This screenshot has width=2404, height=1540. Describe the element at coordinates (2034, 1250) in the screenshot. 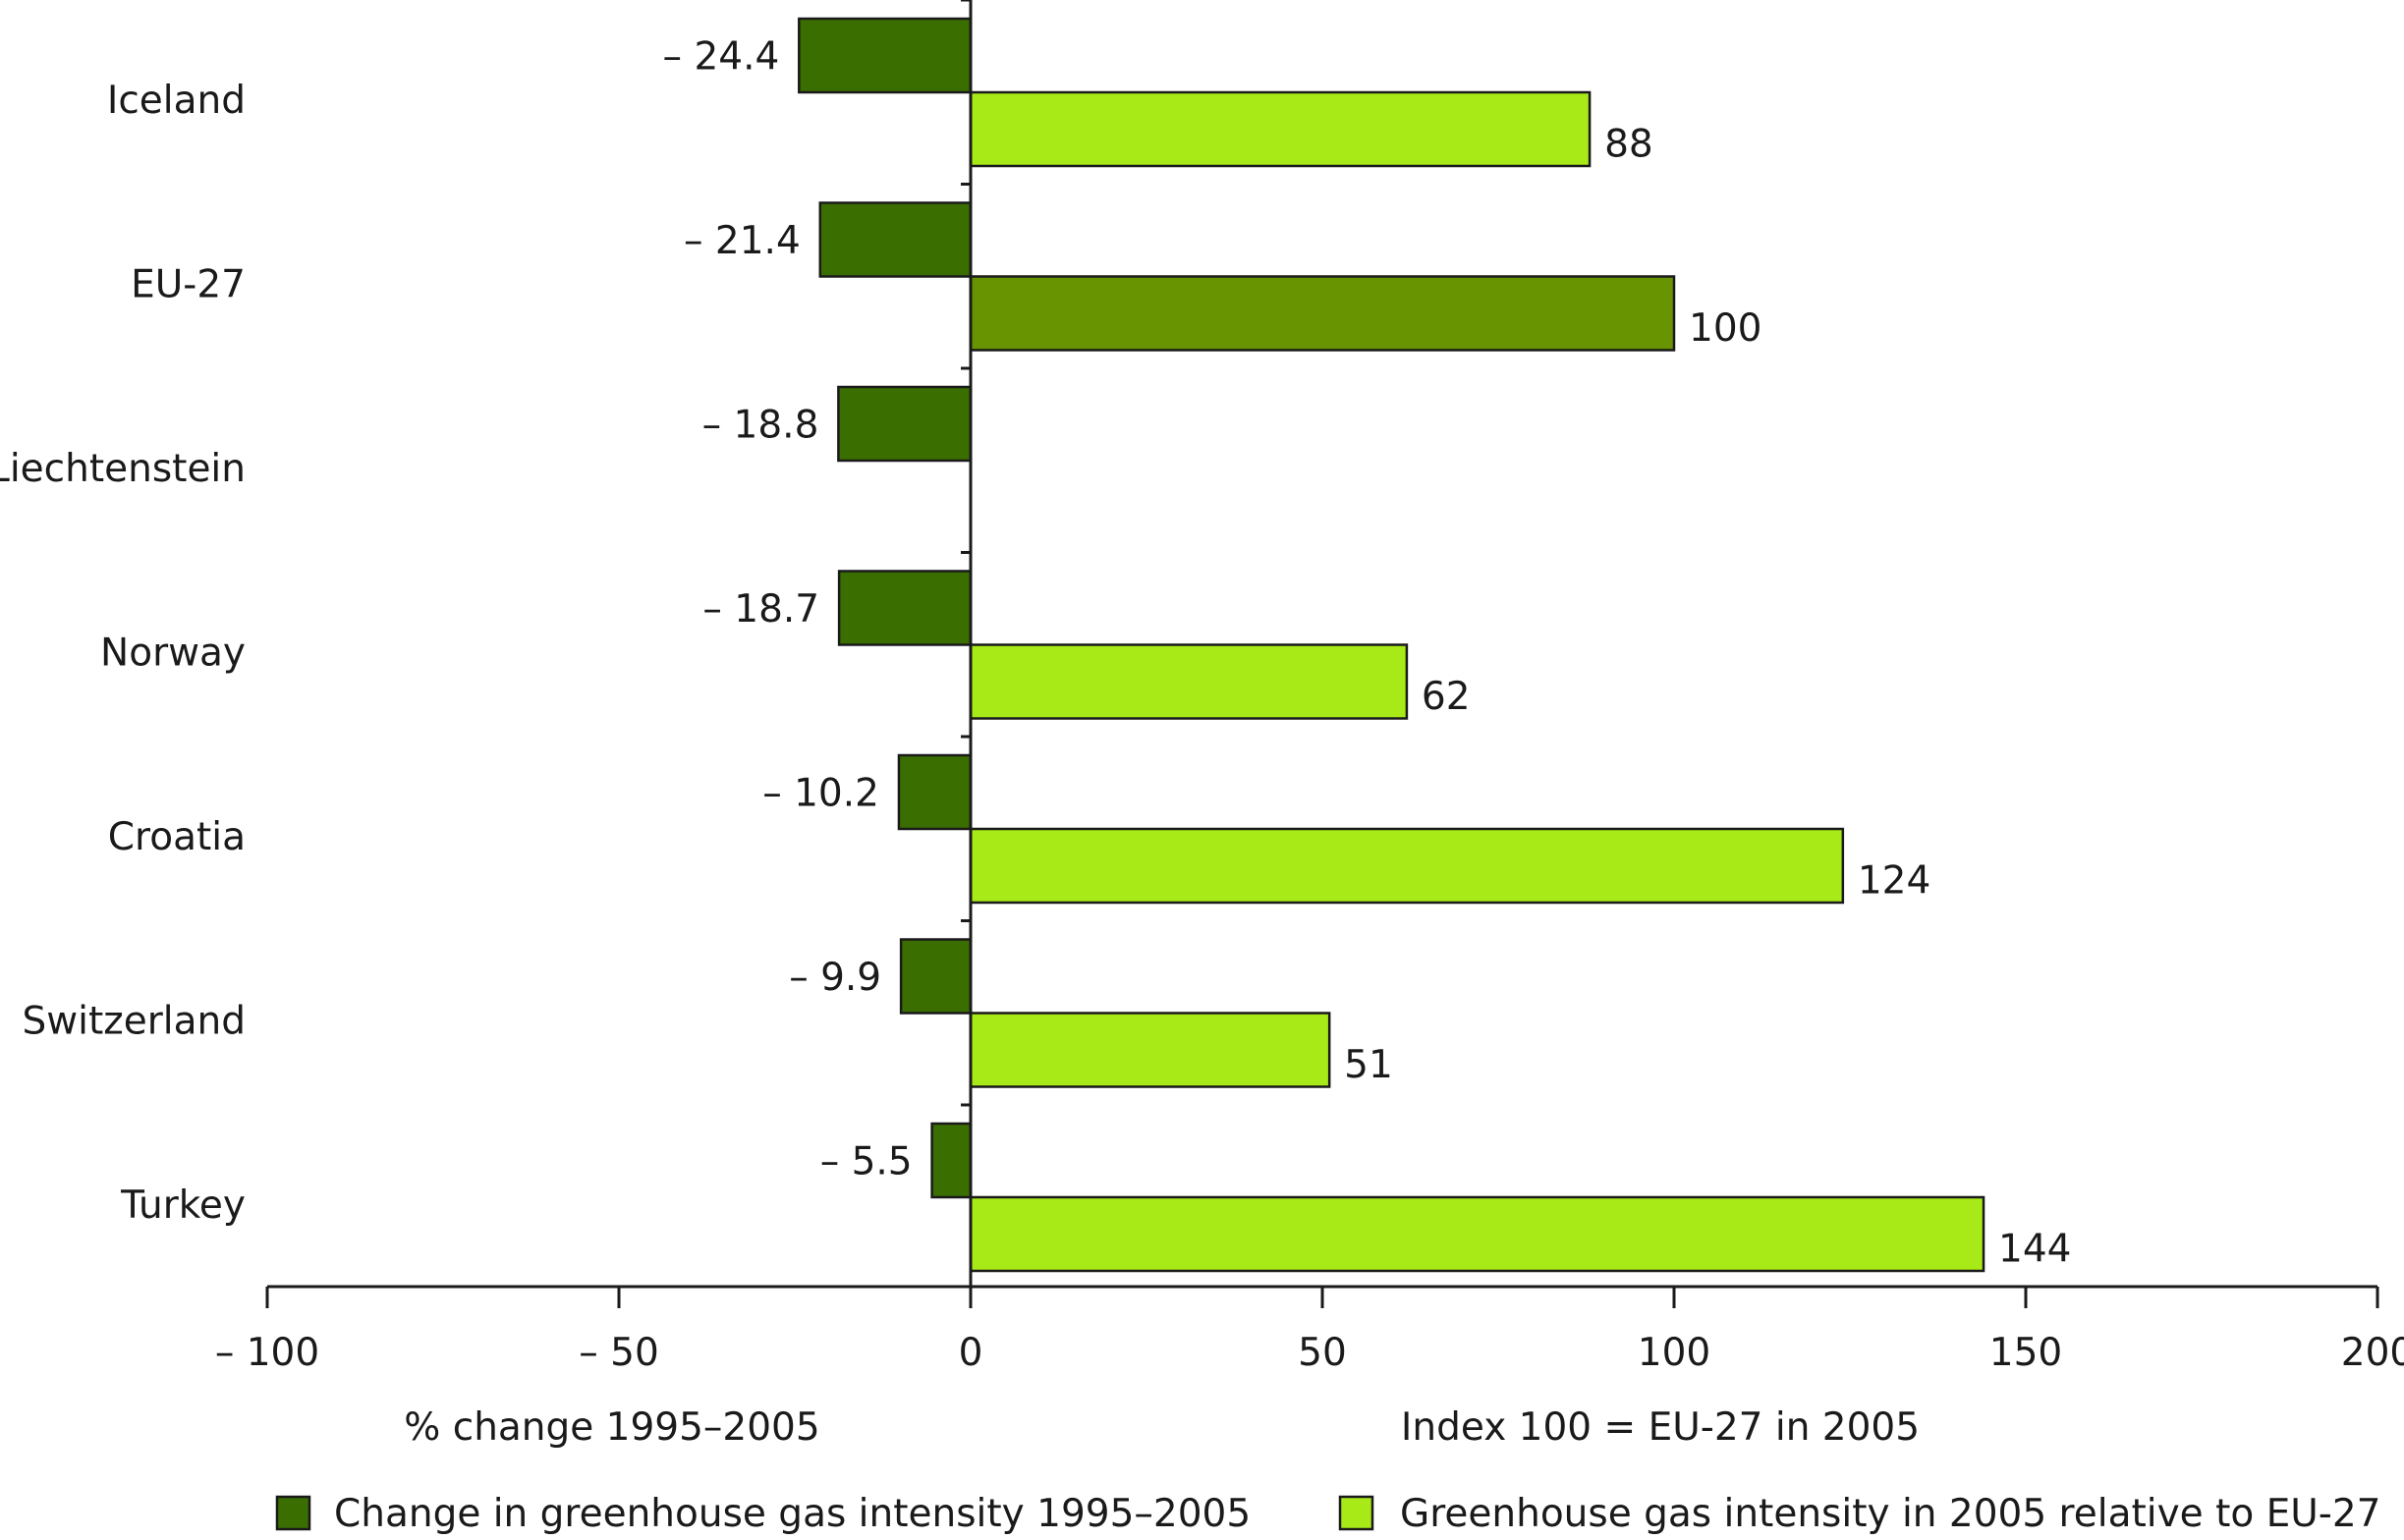

I see `data-label-intensity: 144` at that location.